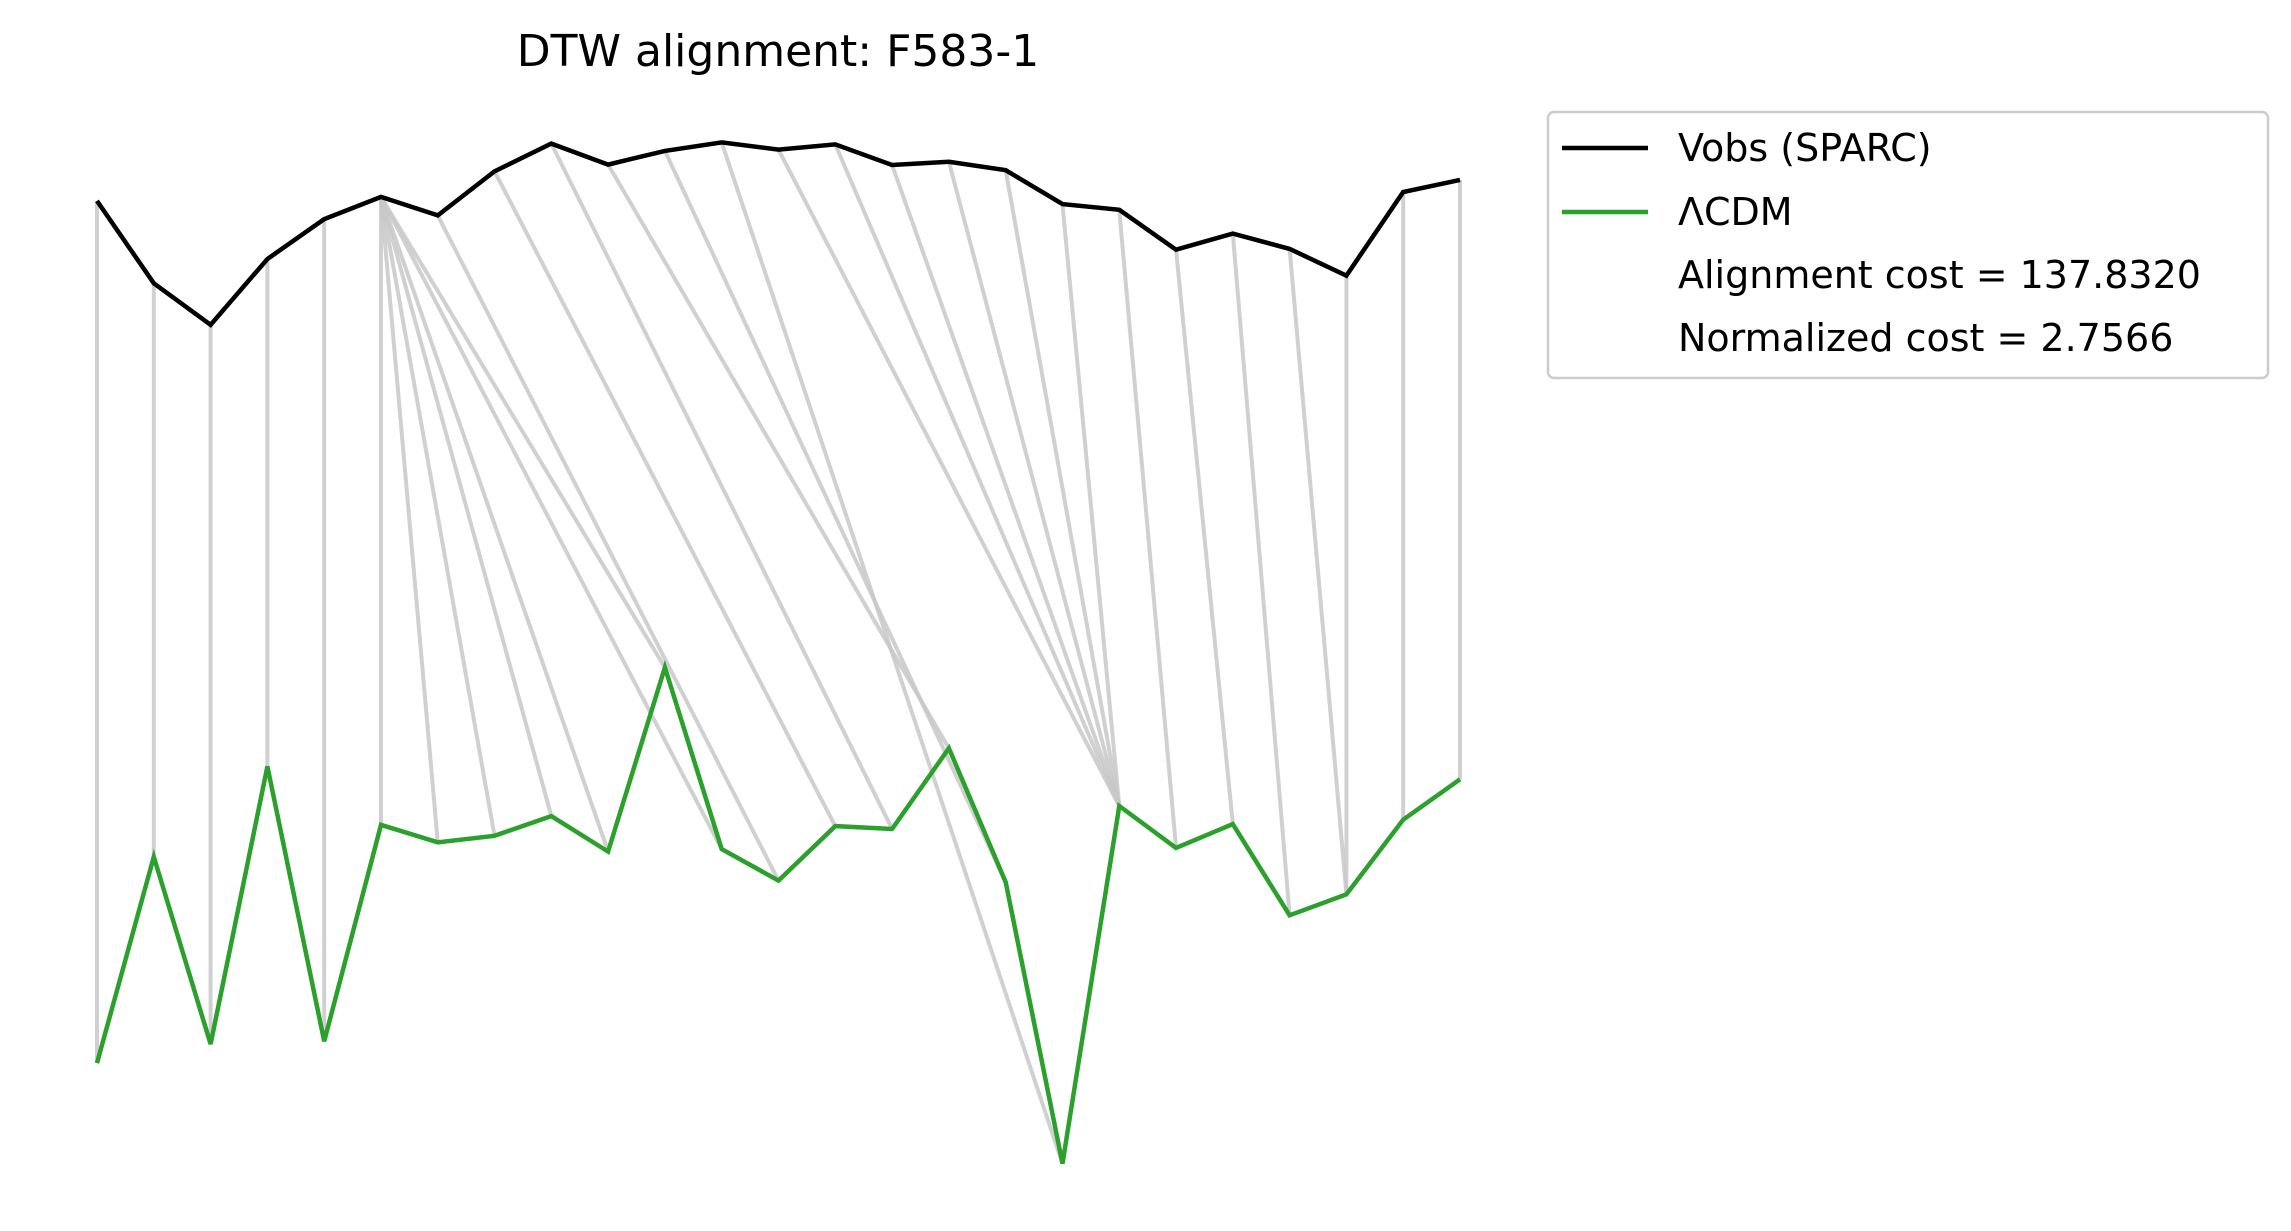  Describe the element at coordinates (1735, 212) in the screenshot. I see `legend-label-lcdm: ΛCDM` at that location.